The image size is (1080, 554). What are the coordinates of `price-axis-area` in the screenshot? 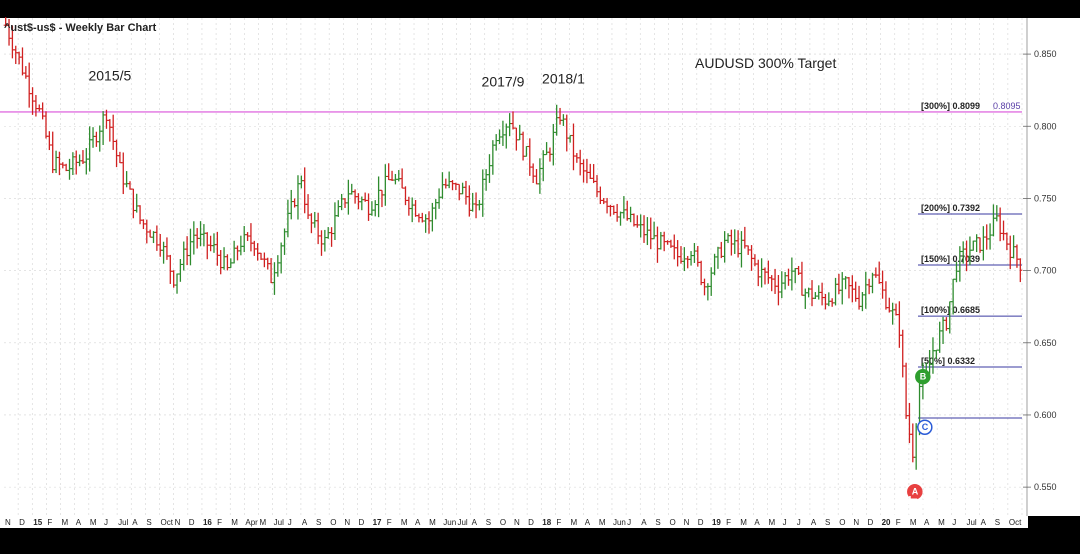 It's located at (1054, 267).